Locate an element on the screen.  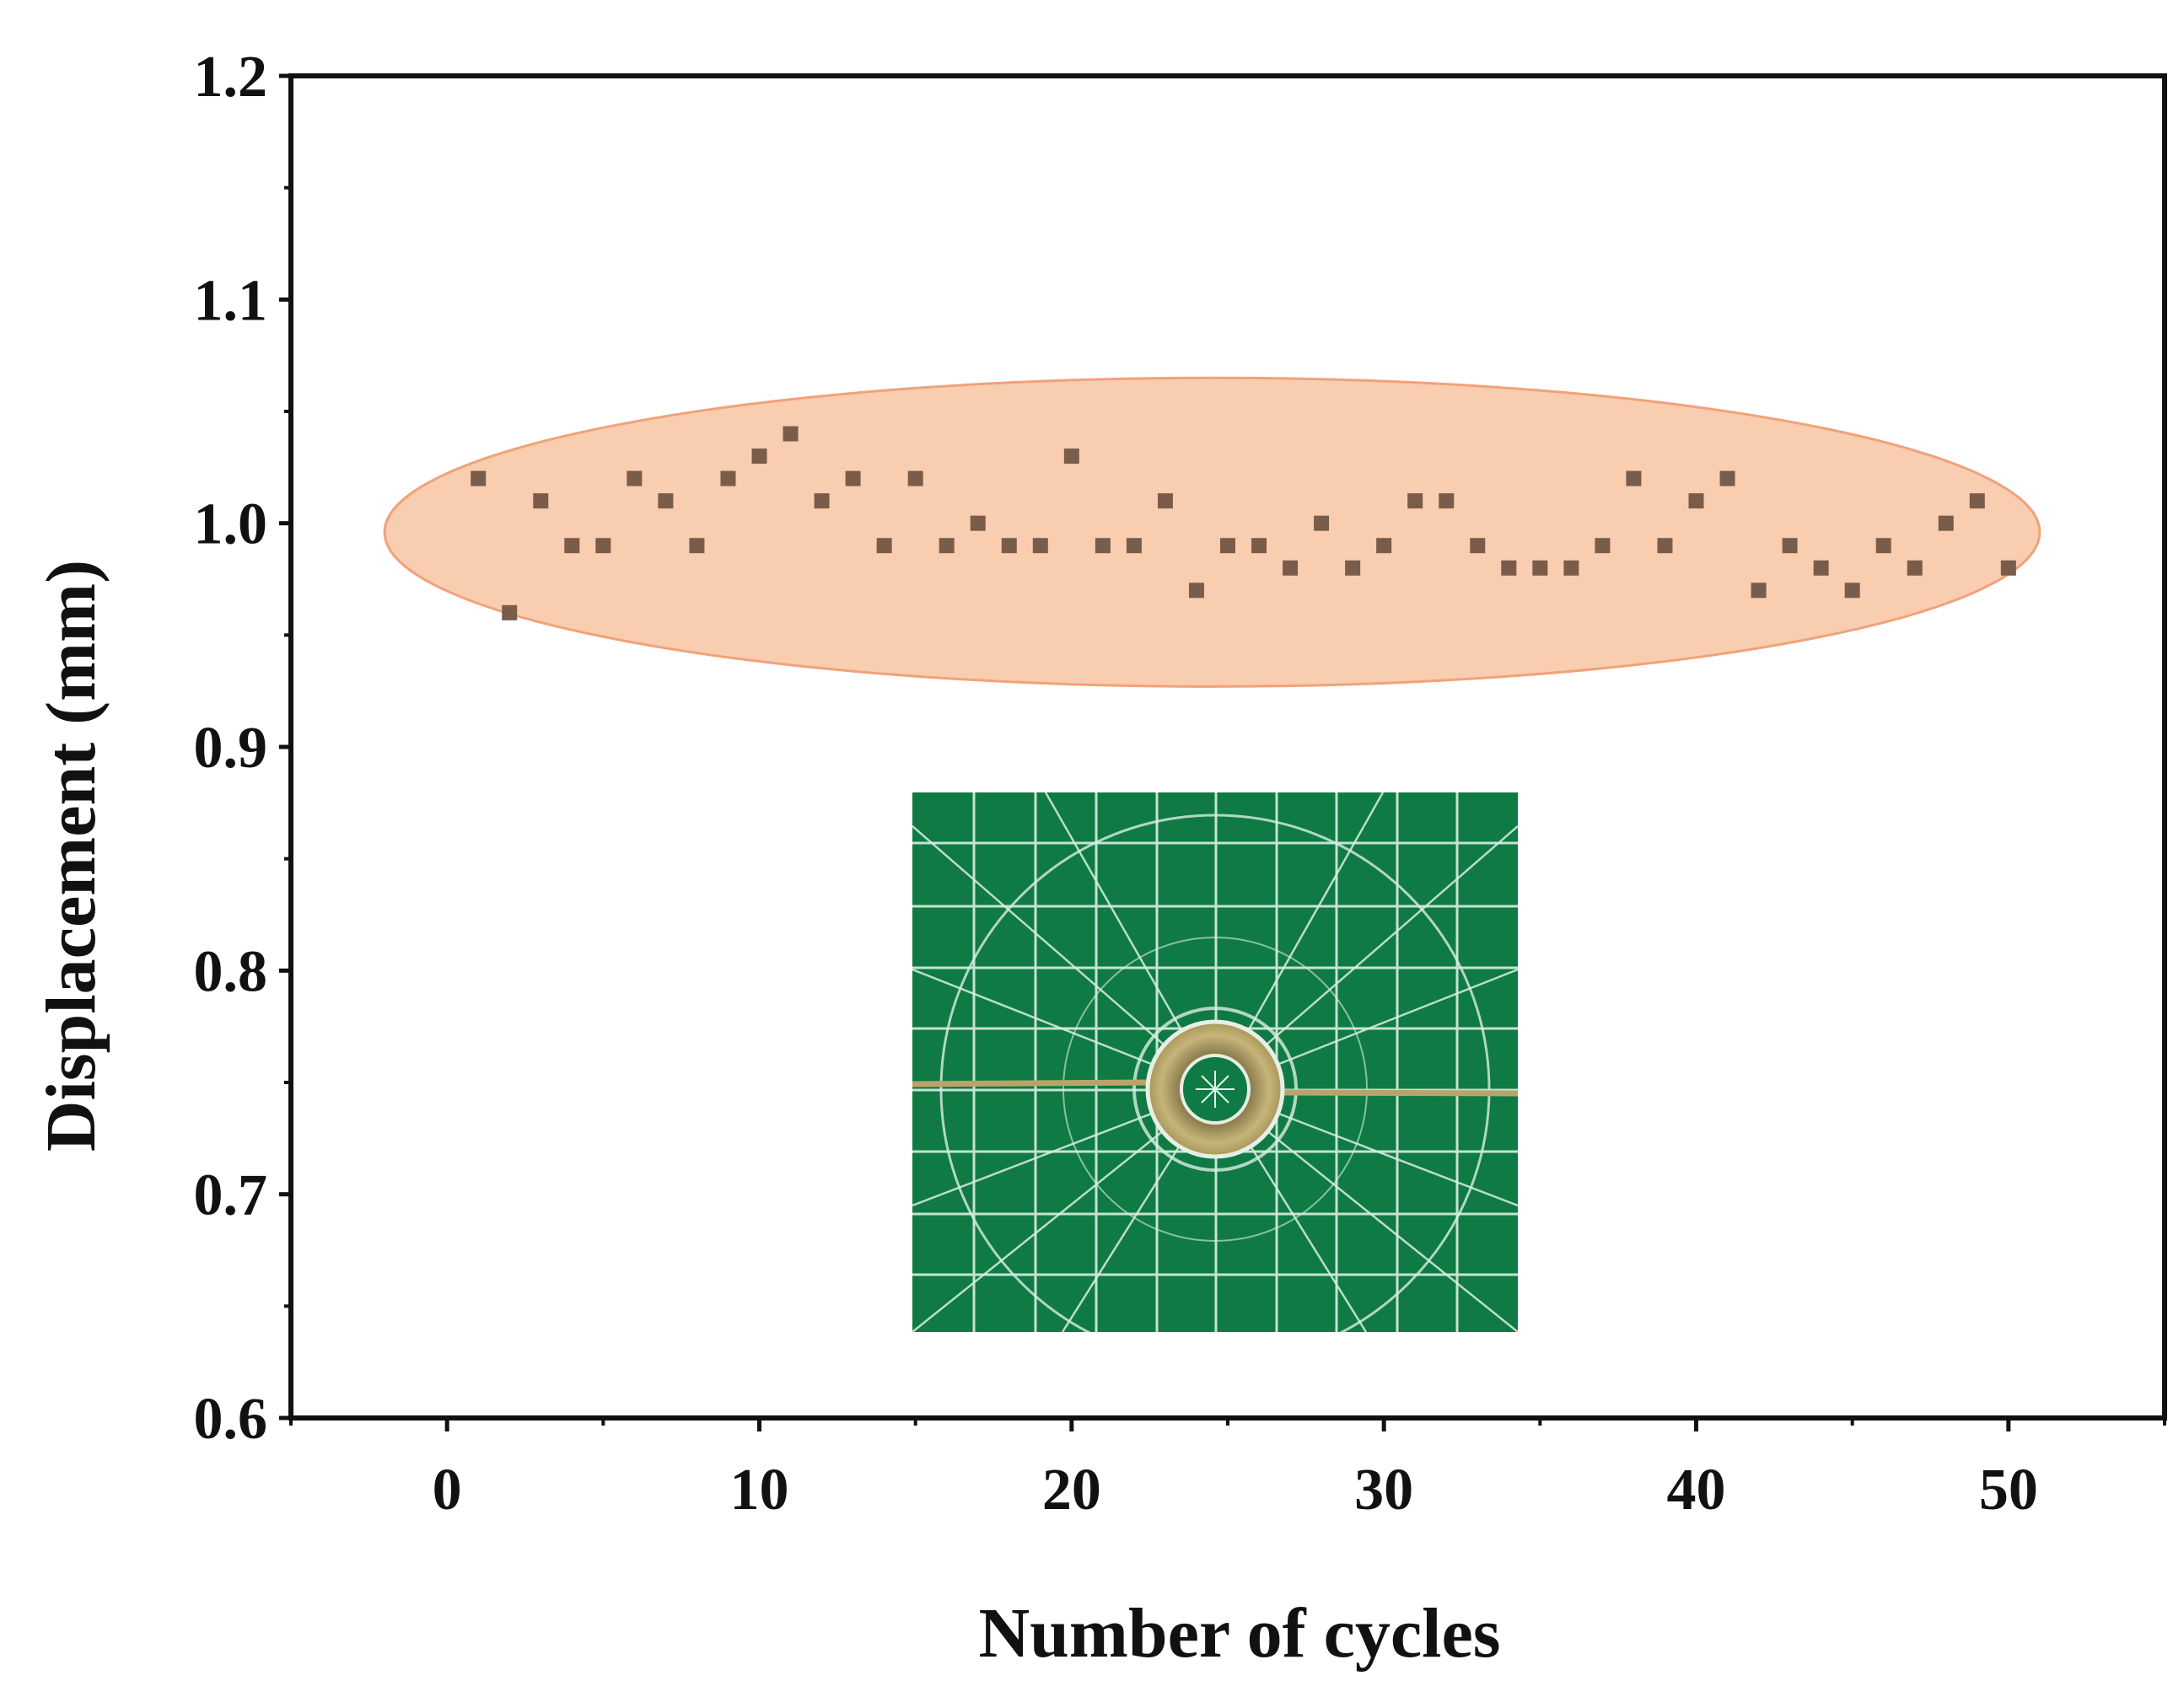
y-tick-label: 1.0 is located at coordinates (231, 524).